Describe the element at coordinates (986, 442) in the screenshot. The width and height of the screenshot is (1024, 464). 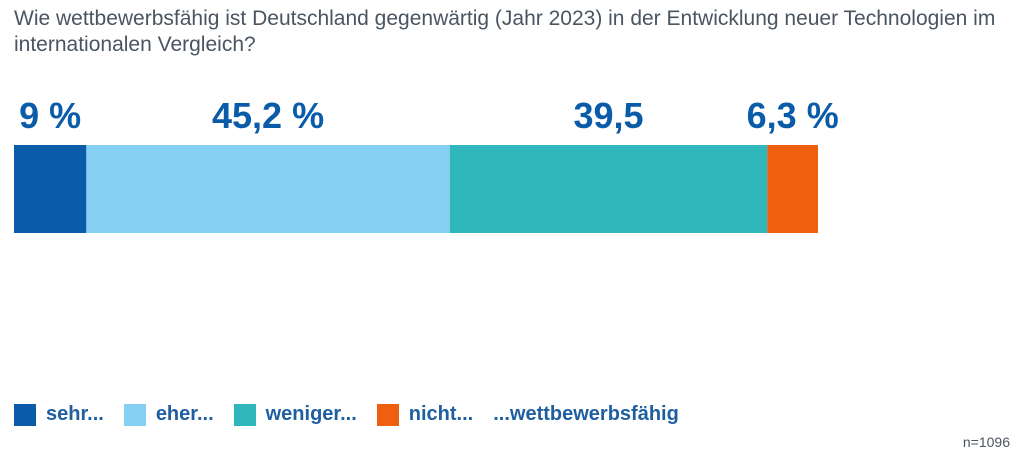
I see `sample-size-note: n=1096` at that location.